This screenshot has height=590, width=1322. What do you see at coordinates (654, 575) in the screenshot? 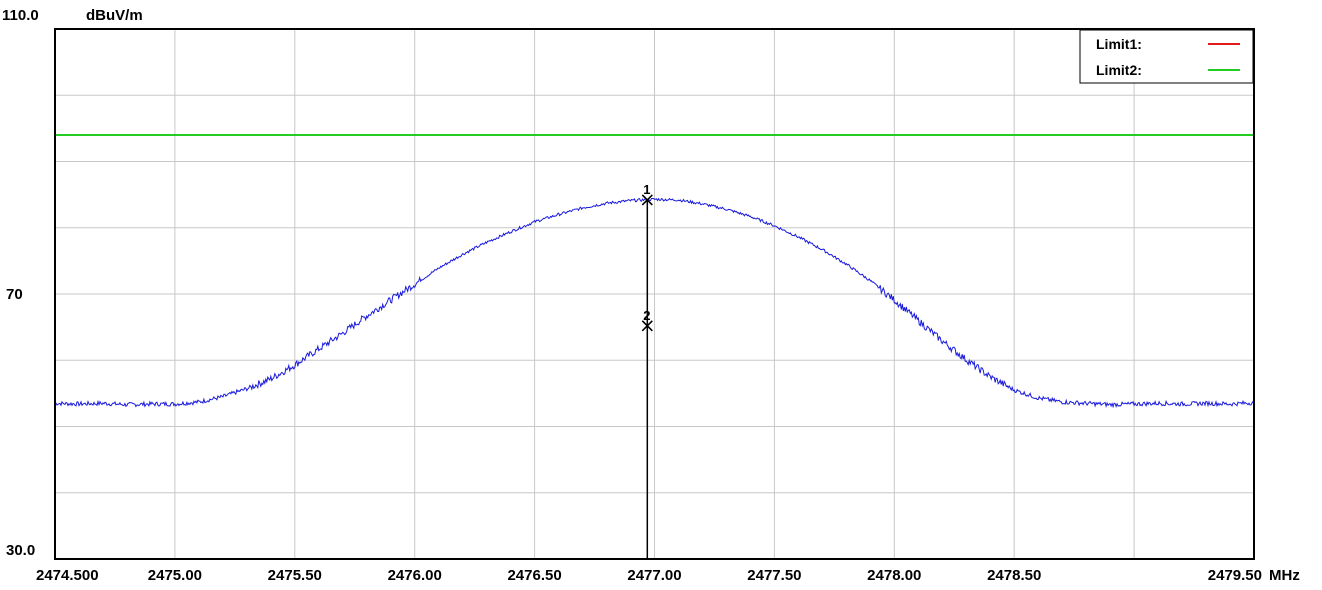
I see `x-tick-label: 2477.00` at bounding box center [654, 575].